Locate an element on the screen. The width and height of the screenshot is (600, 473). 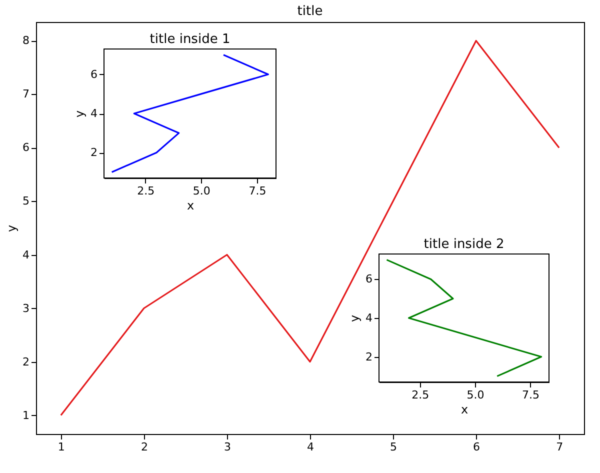
x-tick-label: 7 is located at coordinates (560, 447).